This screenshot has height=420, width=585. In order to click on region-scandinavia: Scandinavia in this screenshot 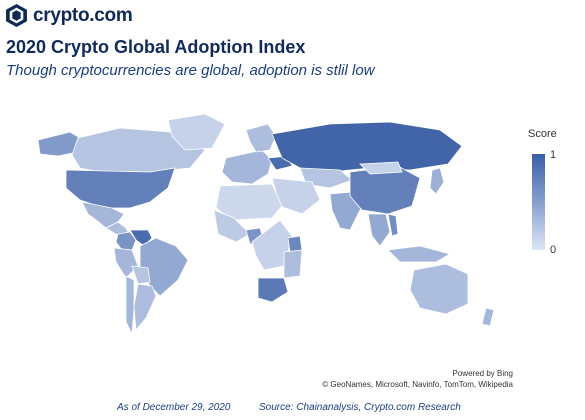, I will do `click(261, 138)`.